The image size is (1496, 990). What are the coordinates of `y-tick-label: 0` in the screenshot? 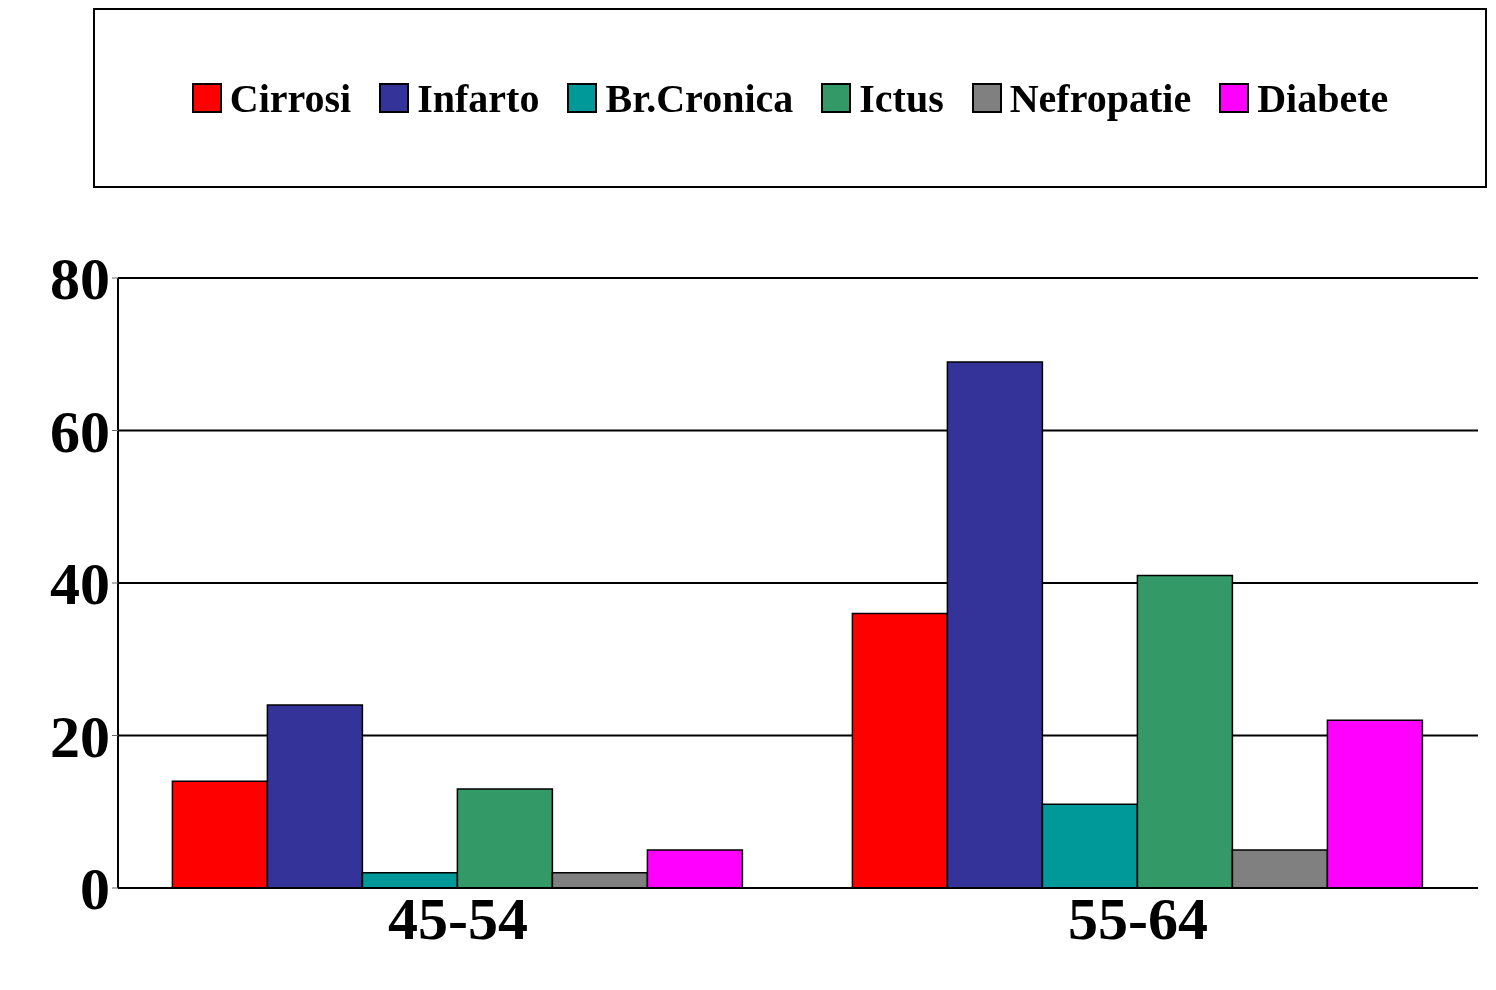 It's located at (95, 889).